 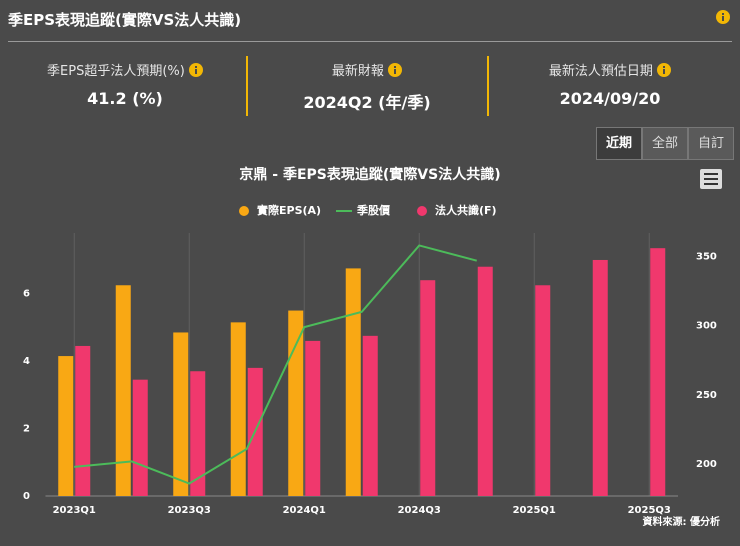 What do you see at coordinates (74, 510) in the screenshot?
I see `x-tick-label: 2023Q1` at bounding box center [74, 510].